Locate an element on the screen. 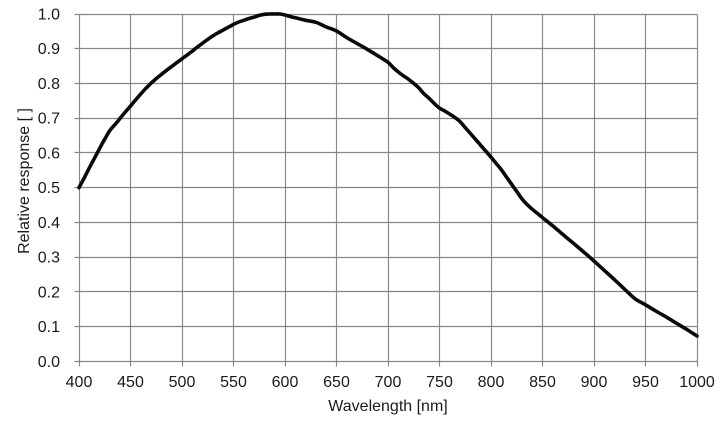 Image resolution: width=726 pixels, height=424 pixels. svg-text: 700 is located at coordinates (388, 382).